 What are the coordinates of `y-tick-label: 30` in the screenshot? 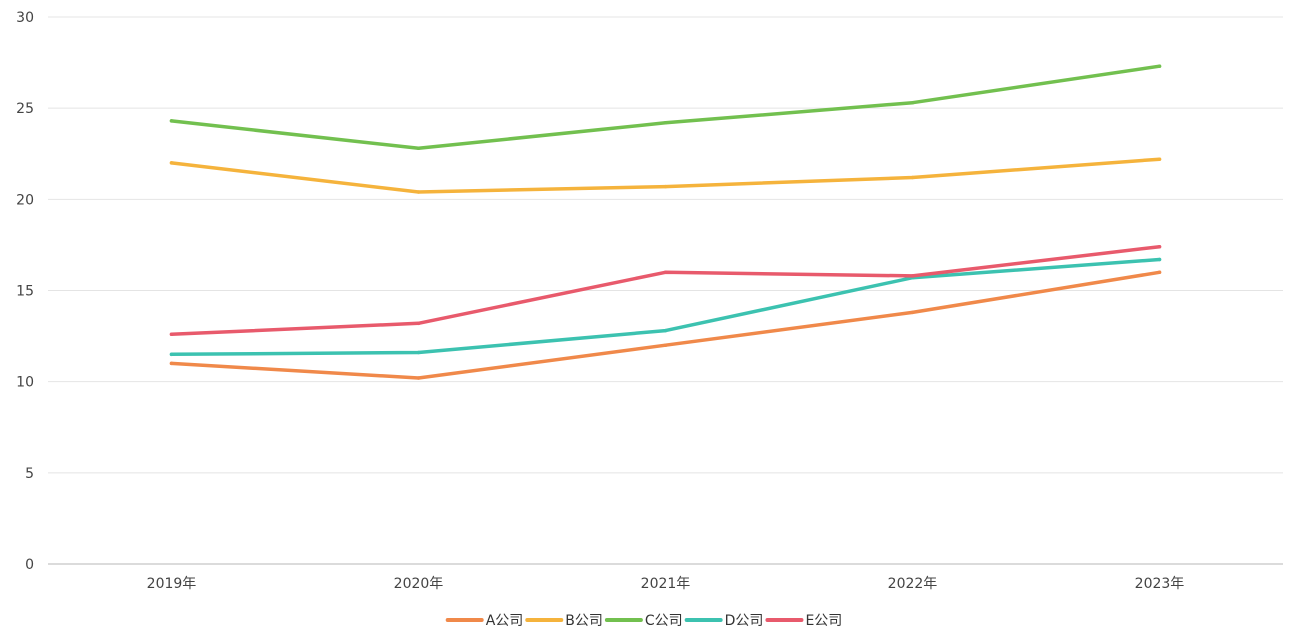 It's located at (25, 18).